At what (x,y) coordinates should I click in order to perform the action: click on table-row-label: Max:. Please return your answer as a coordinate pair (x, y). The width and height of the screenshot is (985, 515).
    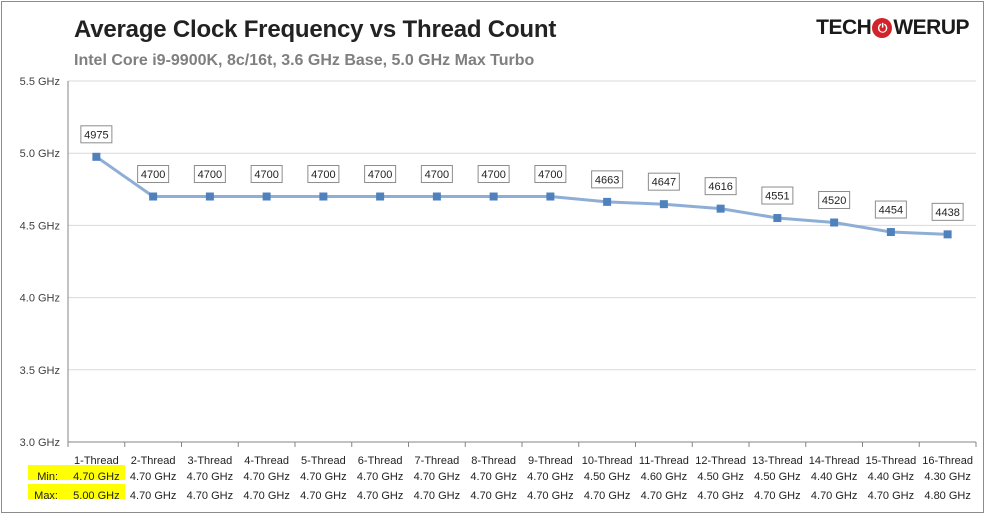
    Looking at the image, I should click on (46, 496).